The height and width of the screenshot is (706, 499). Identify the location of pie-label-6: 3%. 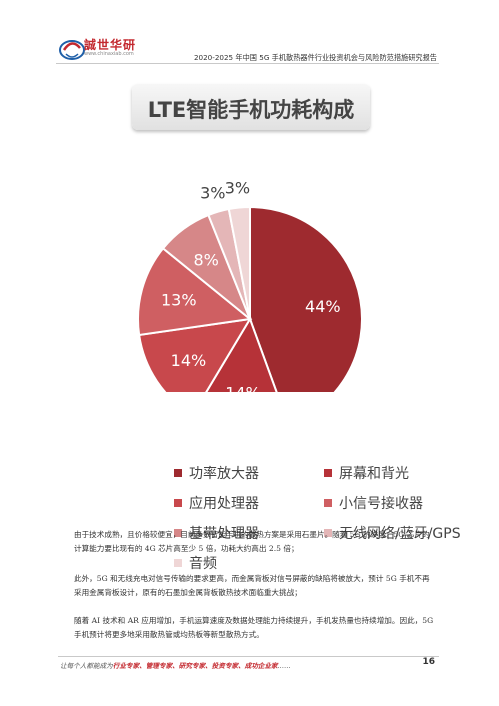
(212, 192).